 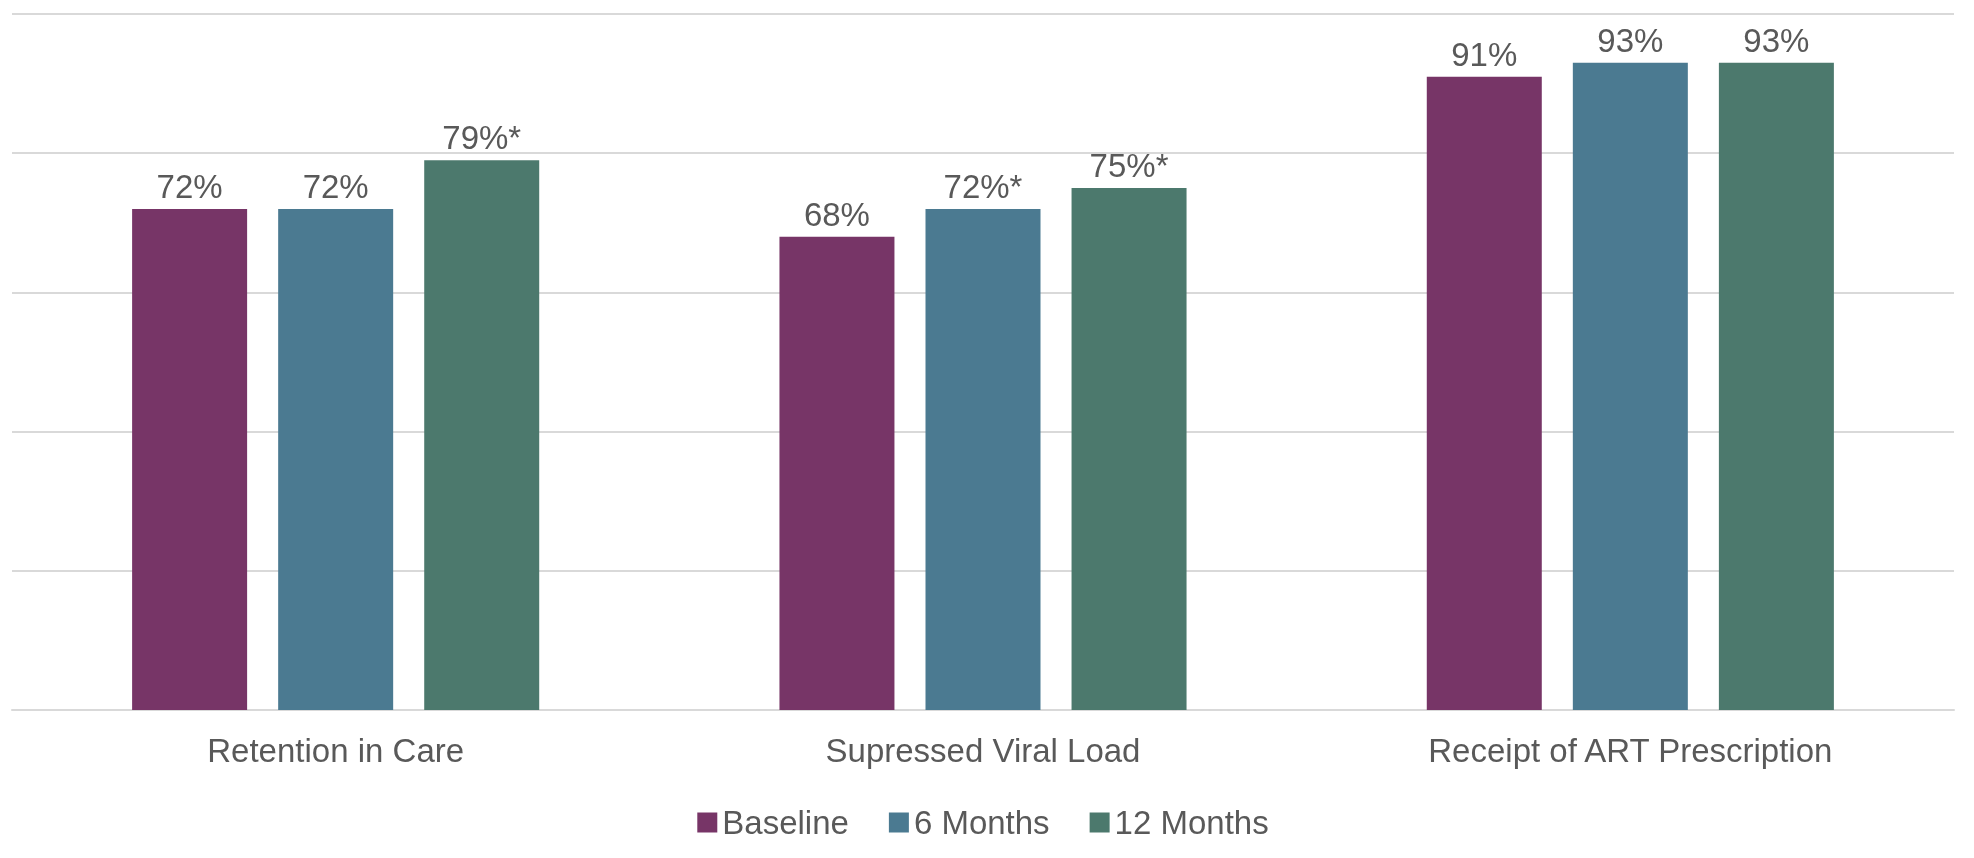 What do you see at coordinates (1484, 54) in the screenshot?
I see `data-label: 91%` at bounding box center [1484, 54].